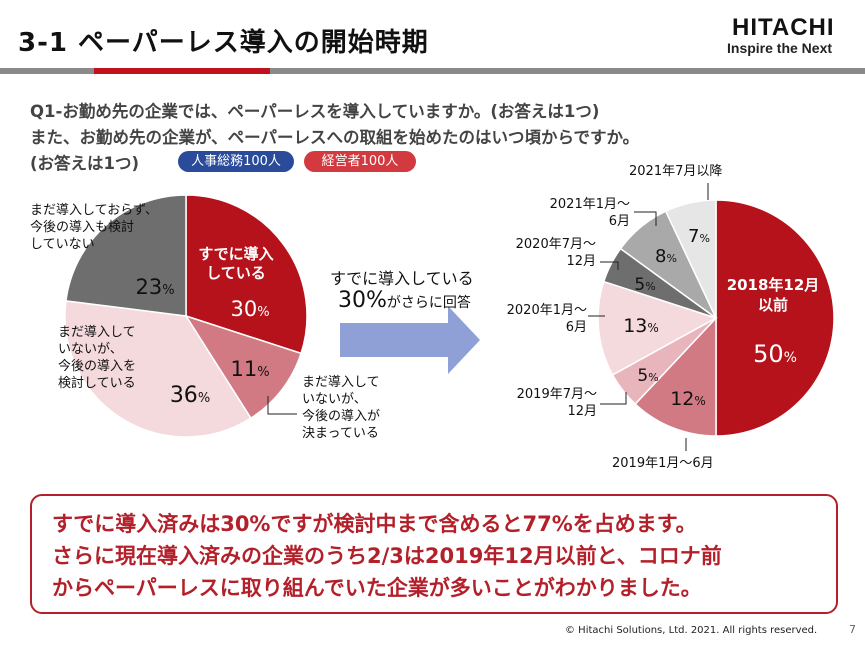  I want to click on start-value-3: 13%, so click(641, 326).